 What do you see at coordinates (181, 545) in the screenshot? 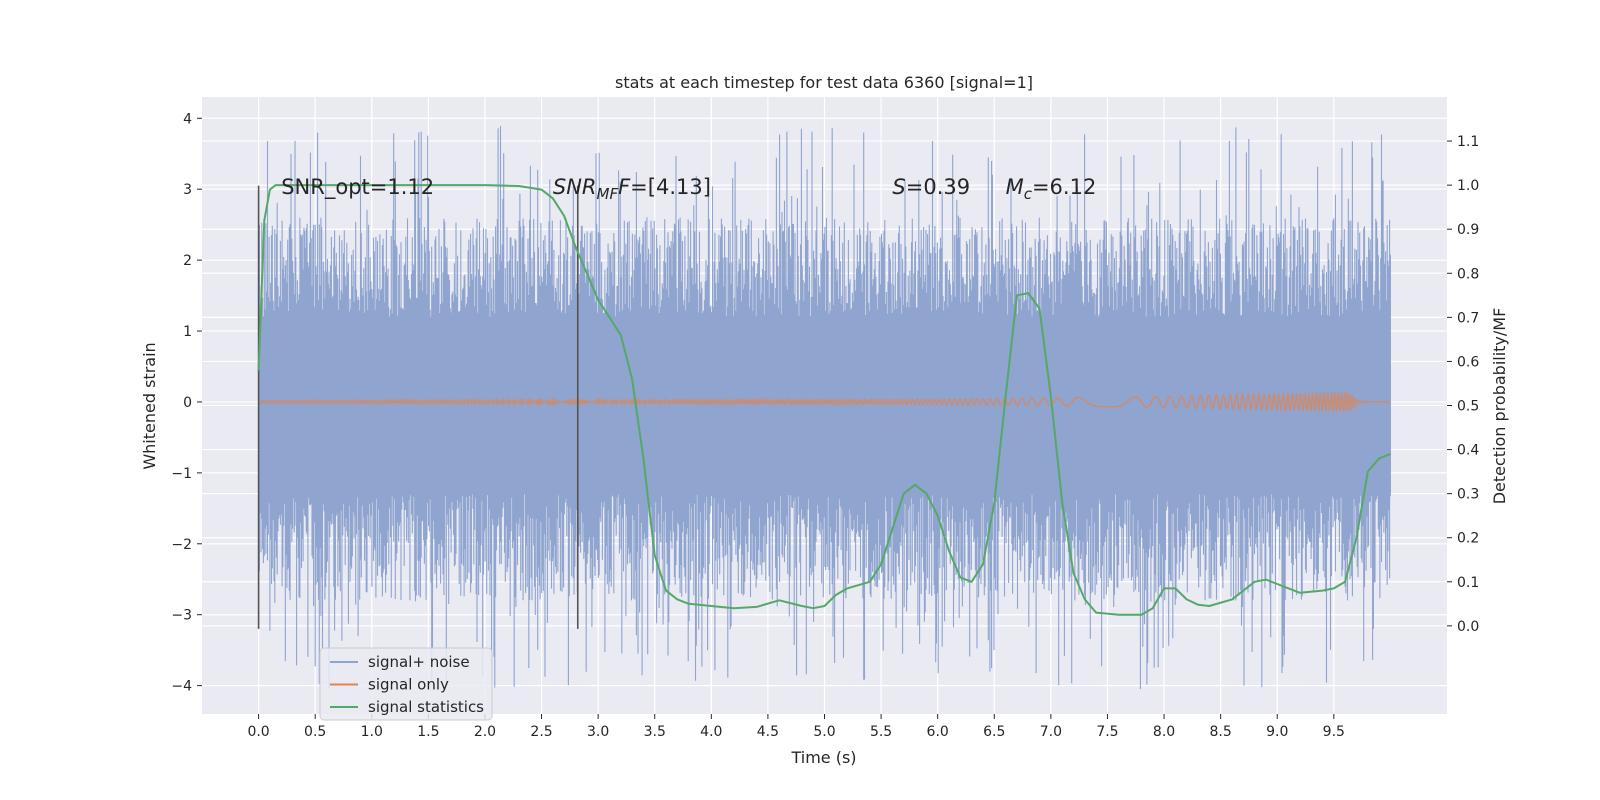
I see `y-left-tick-label: −2` at bounding box center [181, 545].